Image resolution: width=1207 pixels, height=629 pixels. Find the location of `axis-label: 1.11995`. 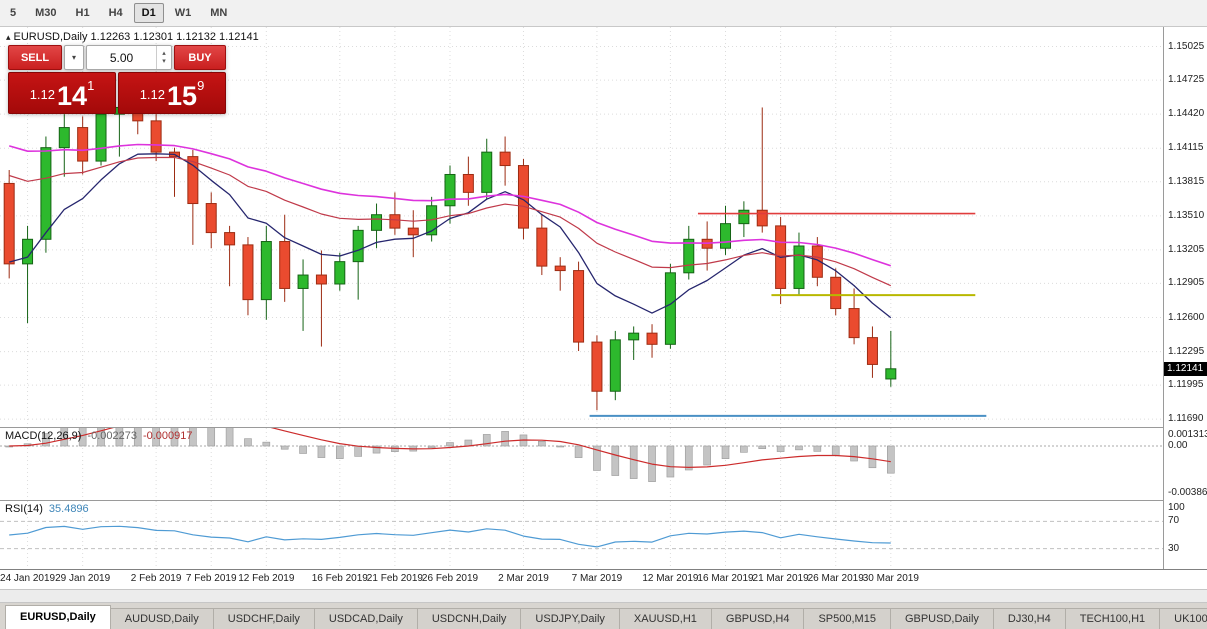

axis-label: 1.11995 is located at coordinates (1186, 385).